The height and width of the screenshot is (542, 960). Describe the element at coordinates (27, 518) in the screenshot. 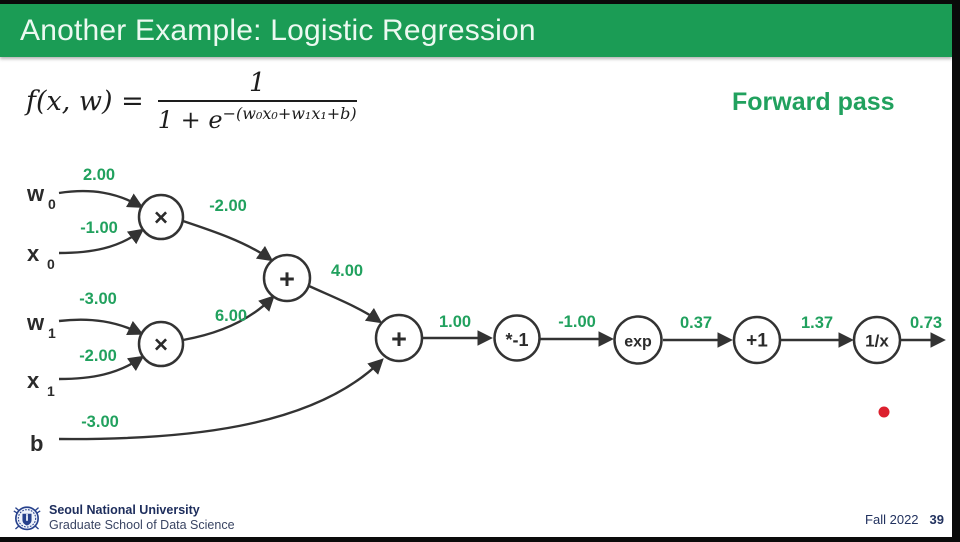

I see `snu-logo-icon` at that location.